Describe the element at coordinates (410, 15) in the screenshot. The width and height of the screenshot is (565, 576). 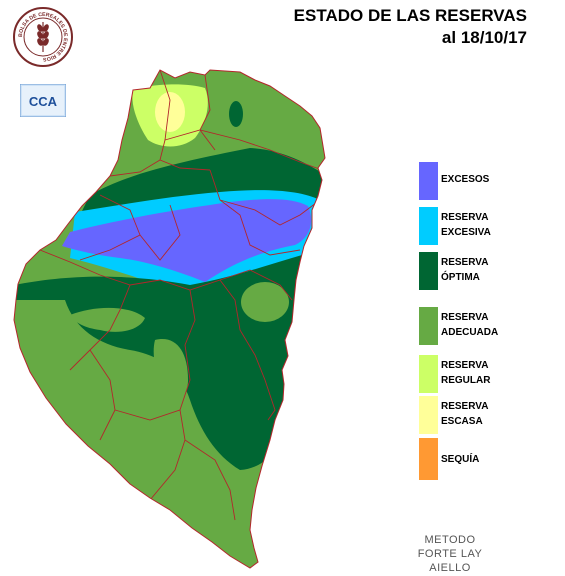
I see `title-line-1: ESTADO DE LAS RESERVAS` at that location.